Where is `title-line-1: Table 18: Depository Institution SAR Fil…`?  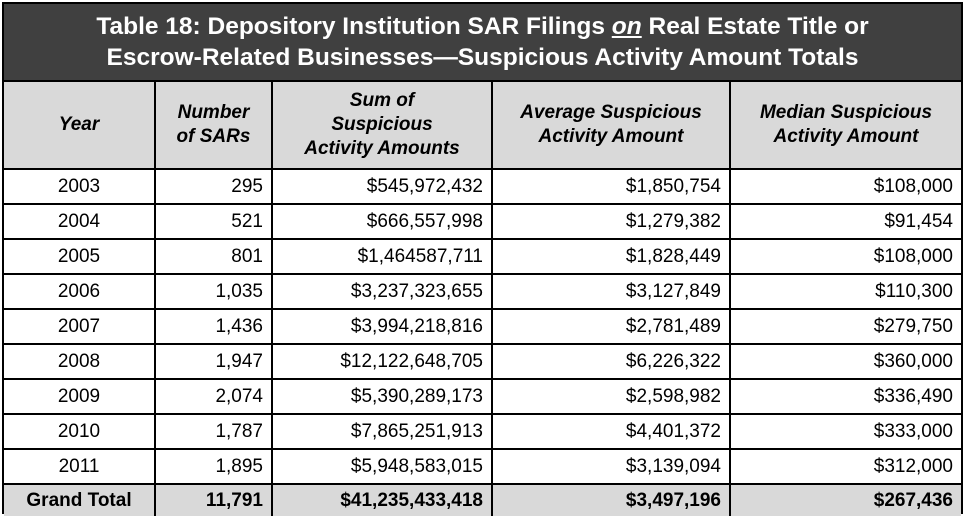 title-line-1: Table 18: Depository Institution SAR Fil… is located at coordinates (482, 26).